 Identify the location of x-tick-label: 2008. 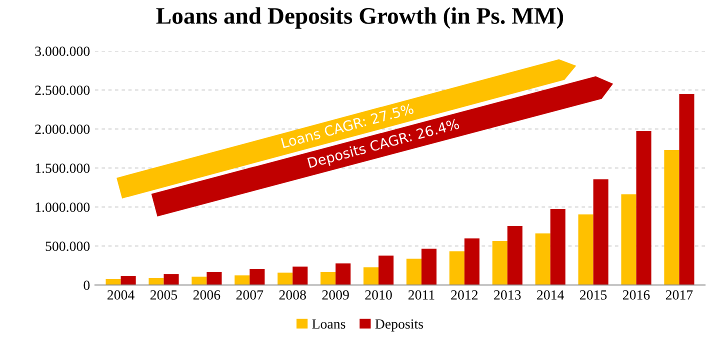
(292, 295).